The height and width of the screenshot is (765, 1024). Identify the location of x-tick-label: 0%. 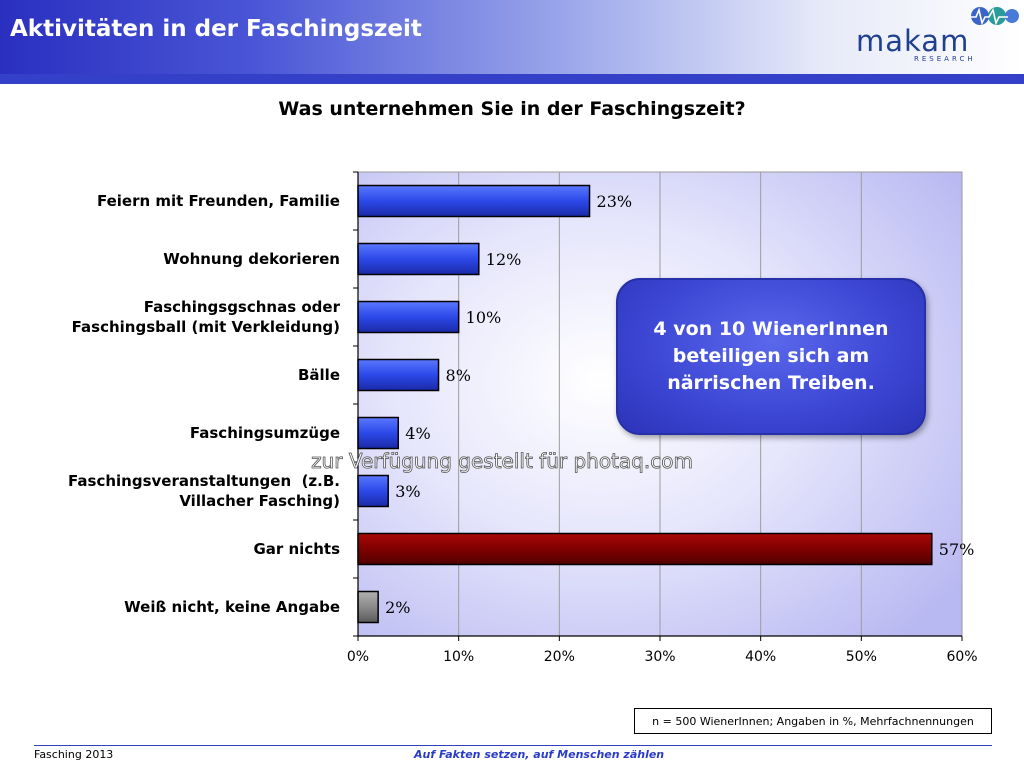
(358, 657).